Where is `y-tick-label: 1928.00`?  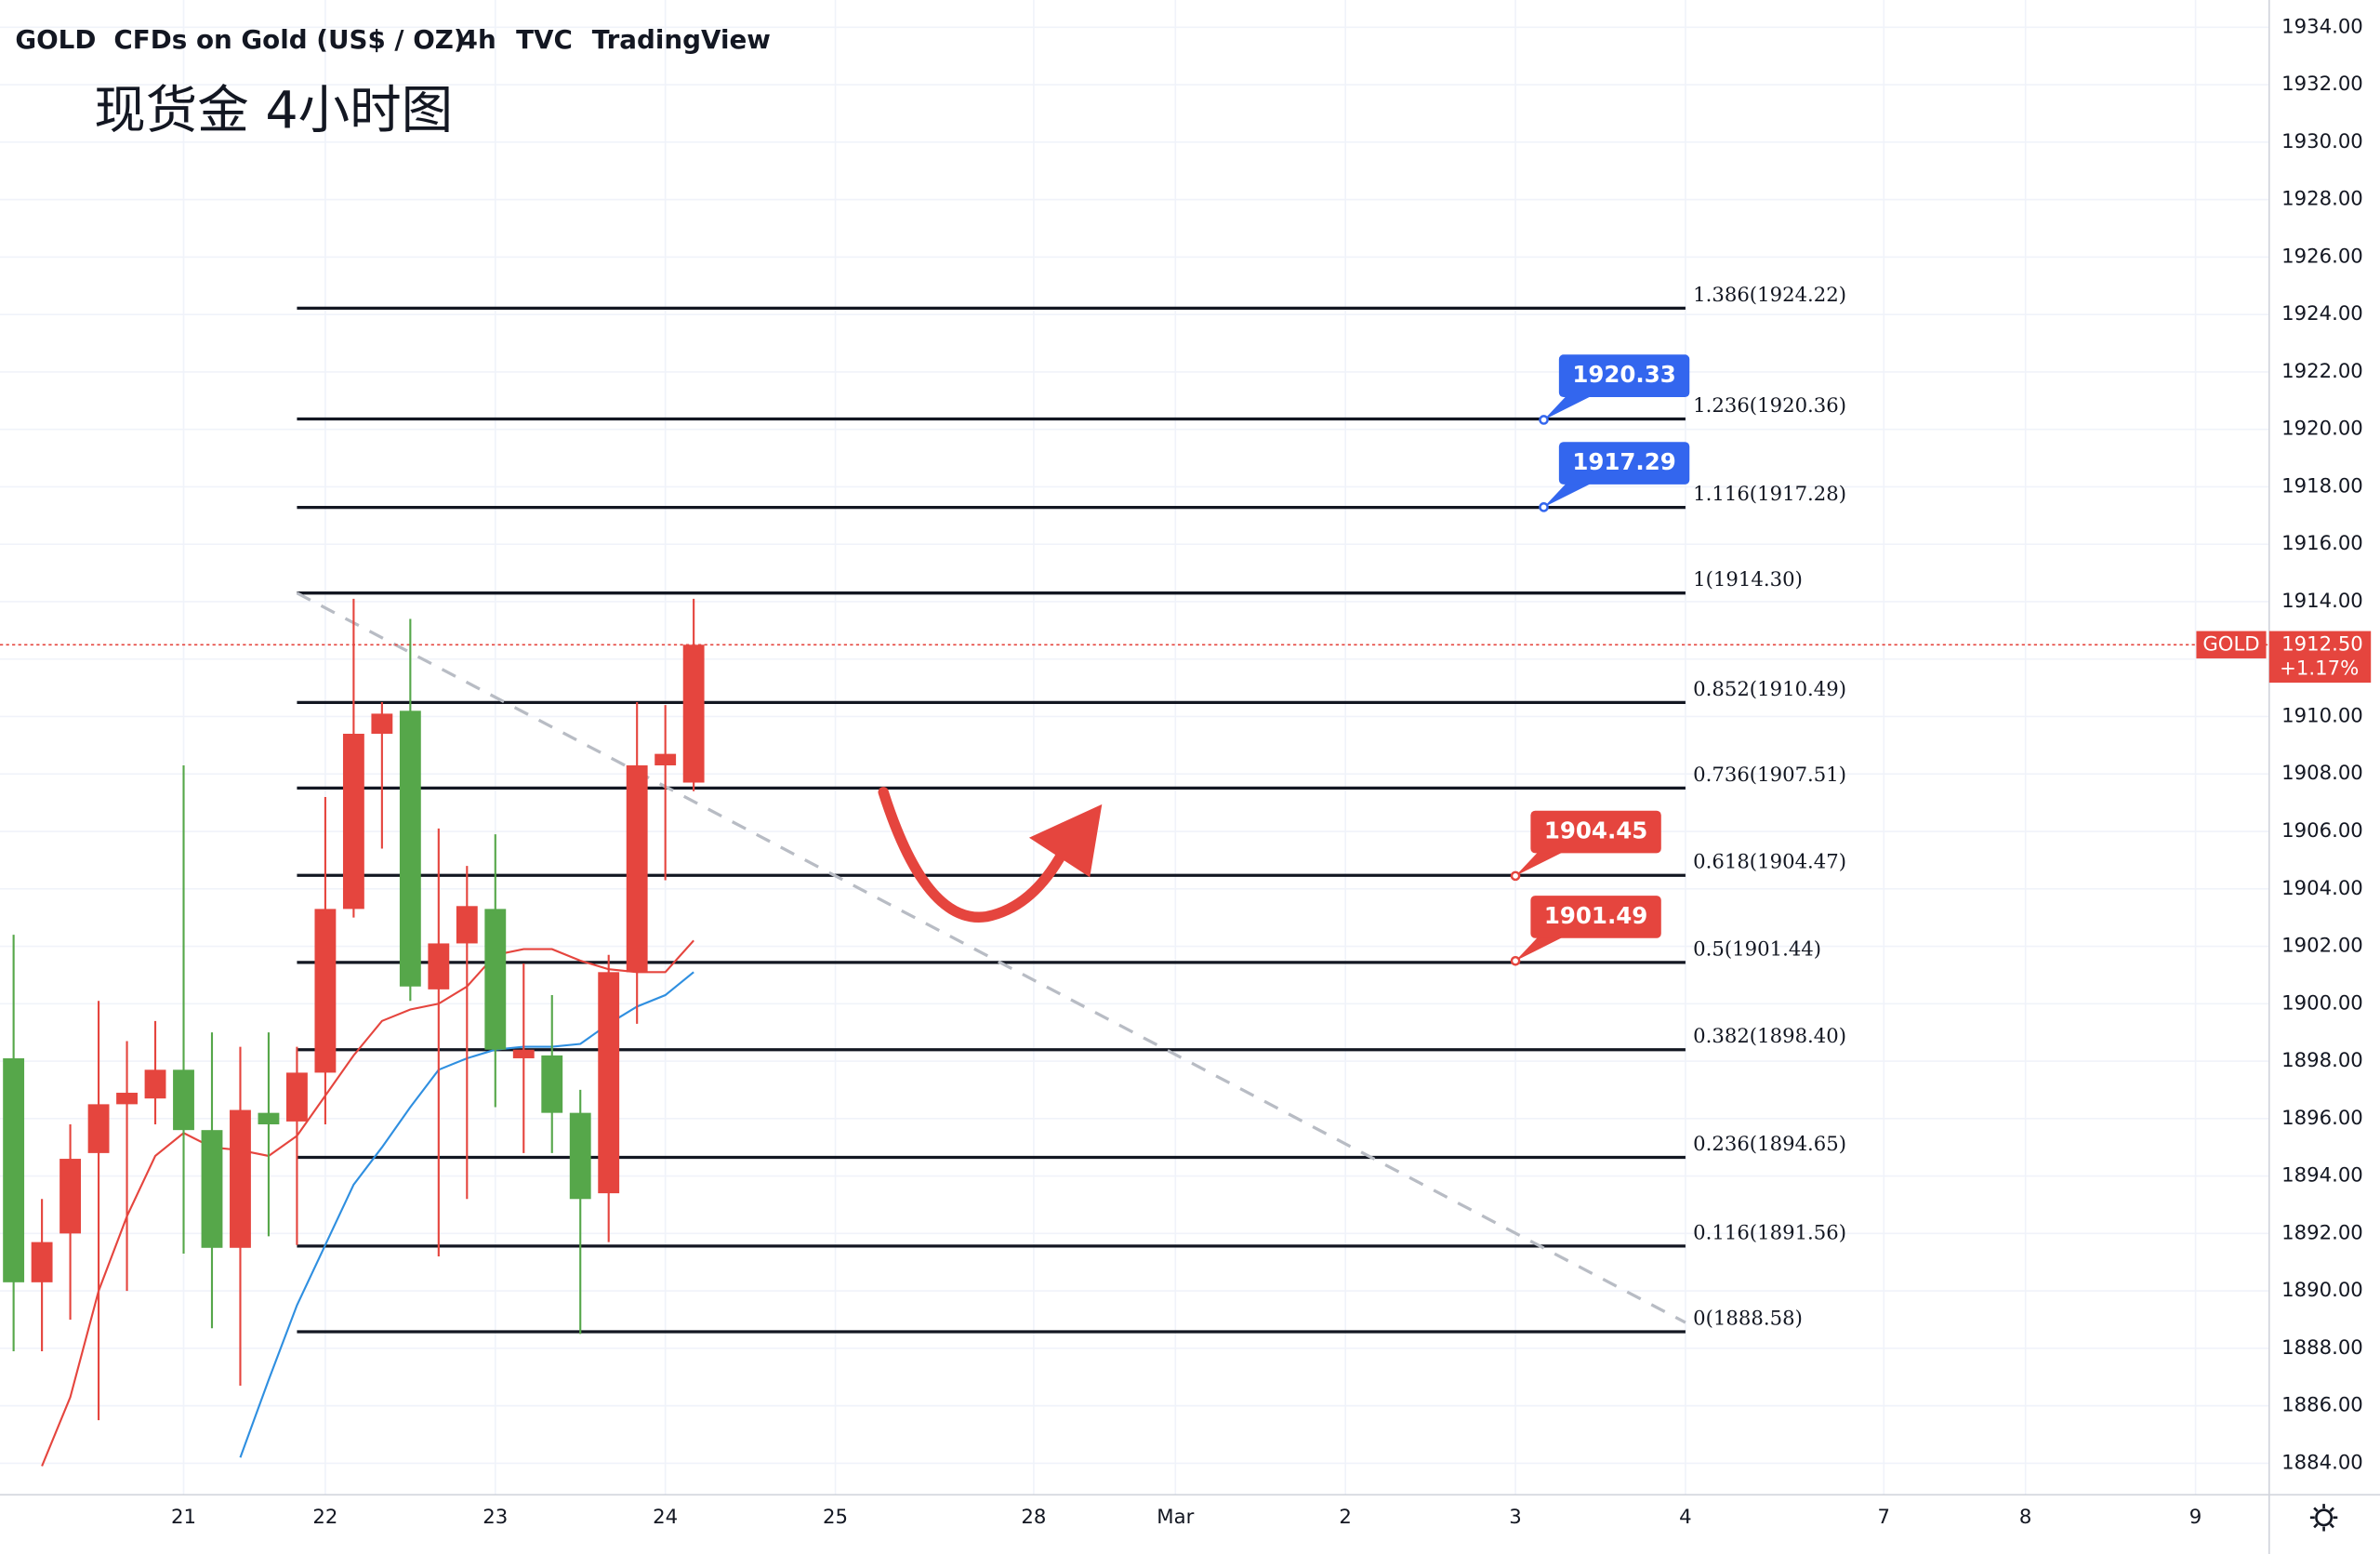 y-tick-label: 1928.00 is located at coordinates (2322, 199).